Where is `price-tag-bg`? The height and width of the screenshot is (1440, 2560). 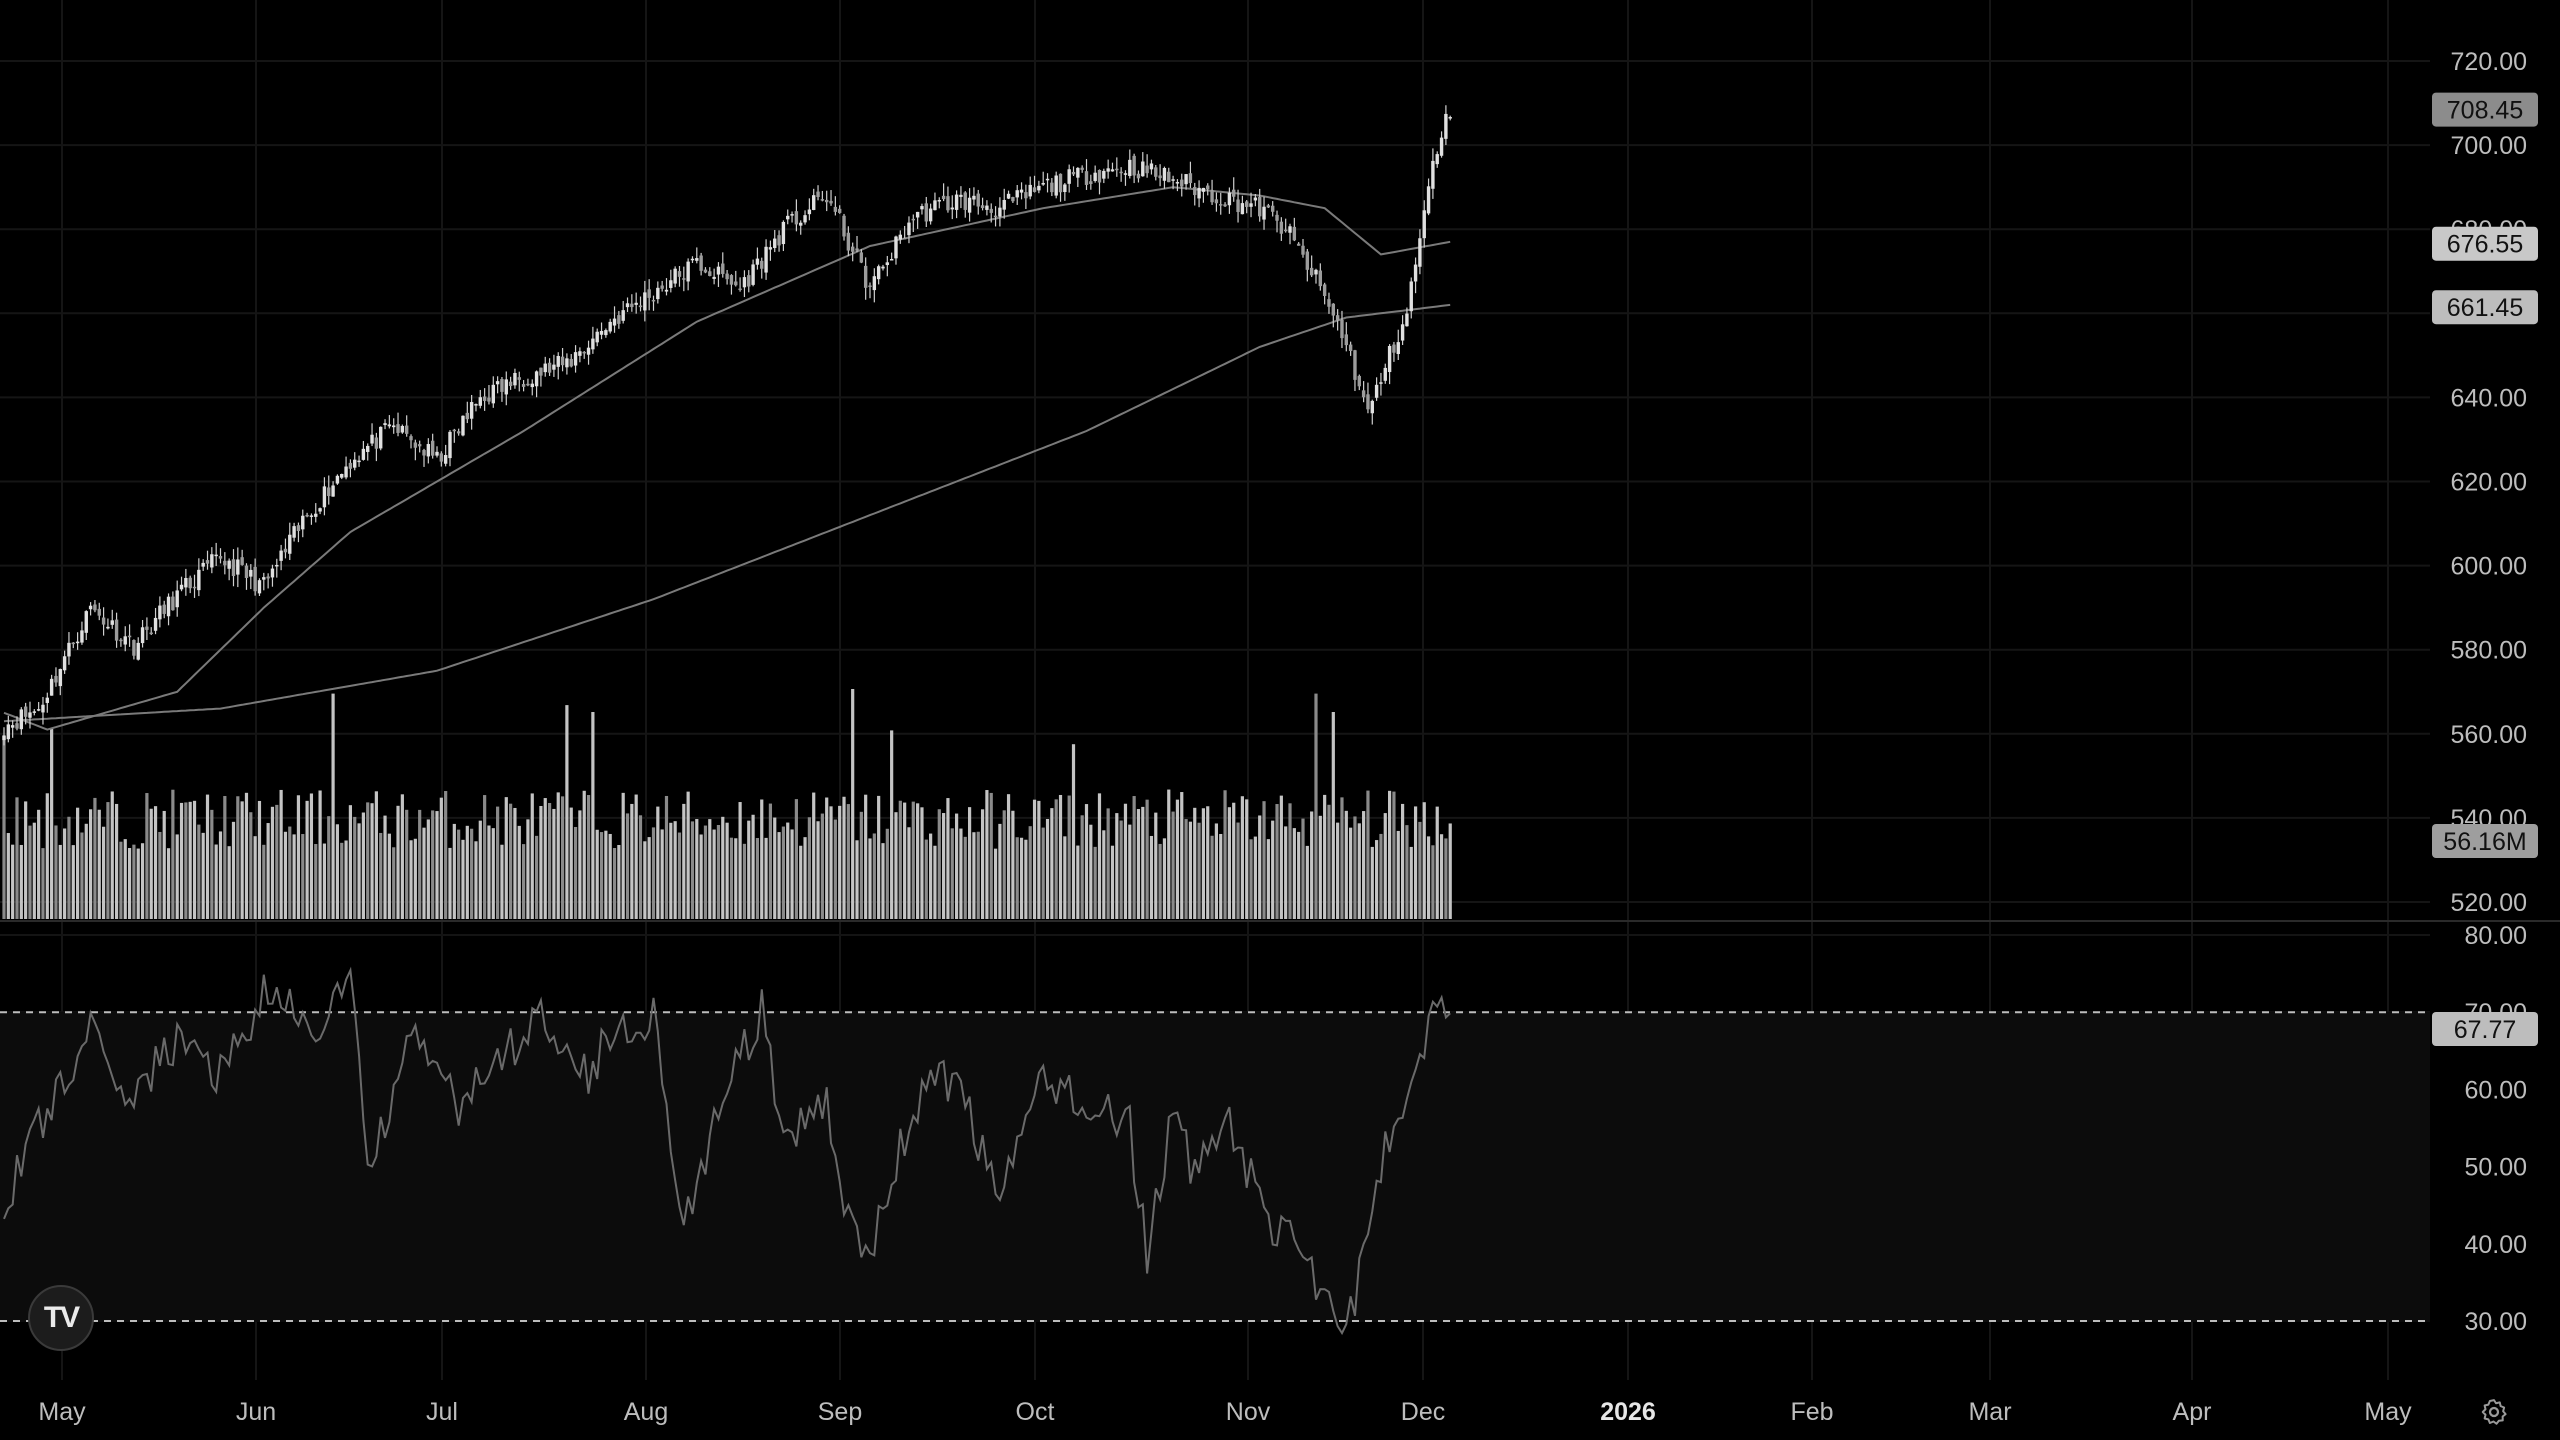
price-tag-bg is located at coordinates (2485, 243).